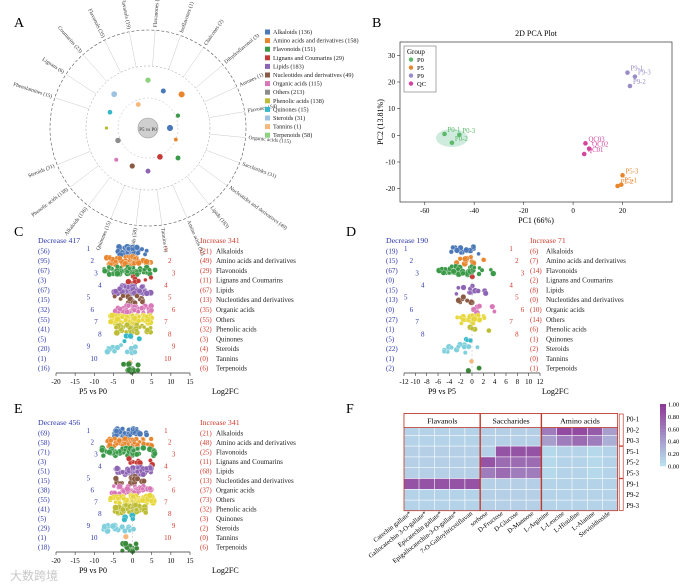 The image size is (691, 587). I want to click on category-label: Lignans and Coumarins, so click(249, 281).